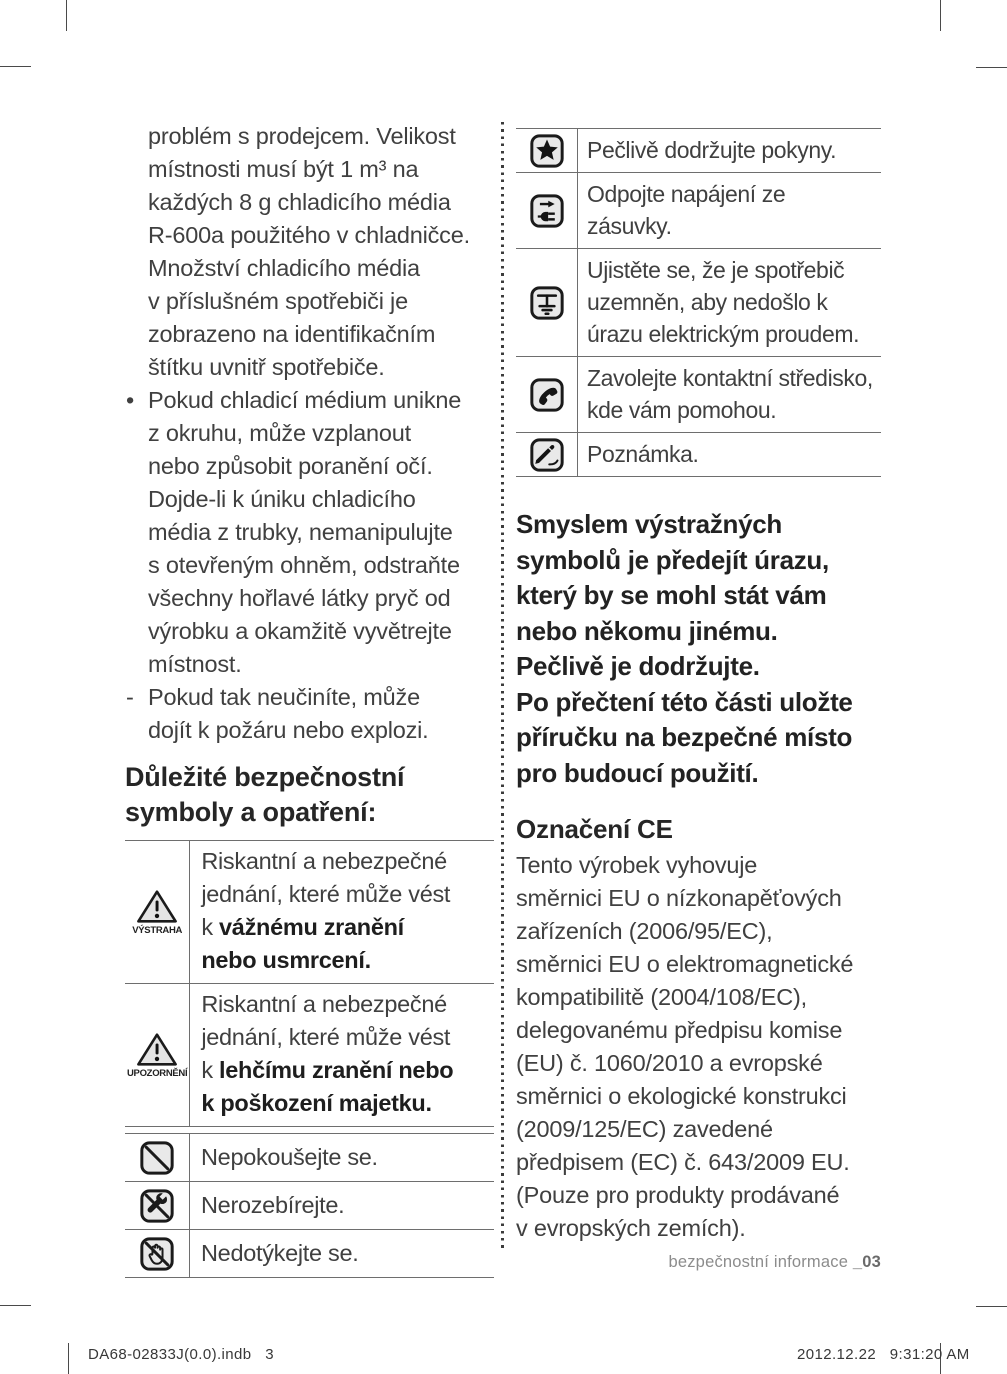  I want to click on text-line: symbolů je předejít úrazu,, so click(672, 559).